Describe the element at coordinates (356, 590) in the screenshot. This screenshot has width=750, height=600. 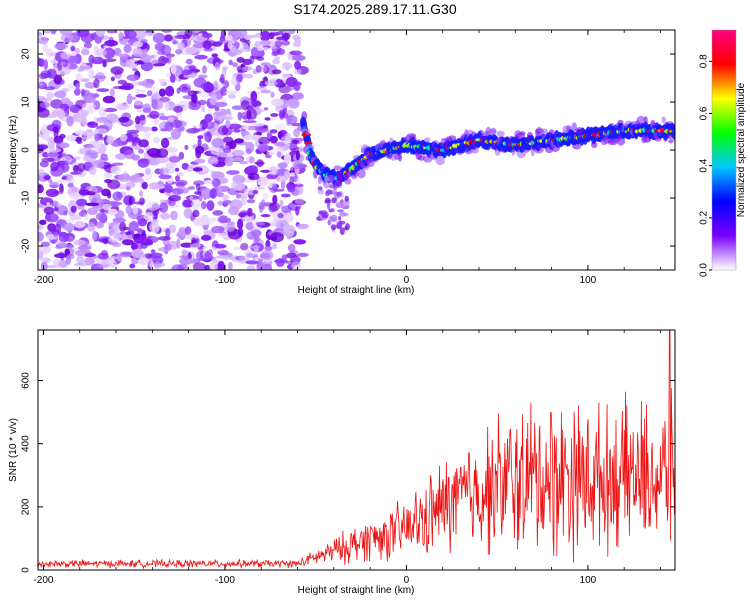
I see `snr-x-label: Height of straight line (km)` at that location.